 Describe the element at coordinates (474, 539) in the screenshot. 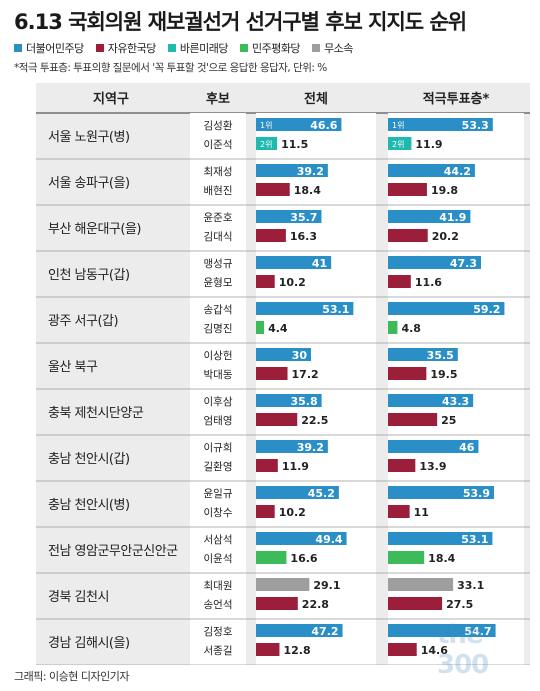

I see `active-value-label: 53.1` at that location.